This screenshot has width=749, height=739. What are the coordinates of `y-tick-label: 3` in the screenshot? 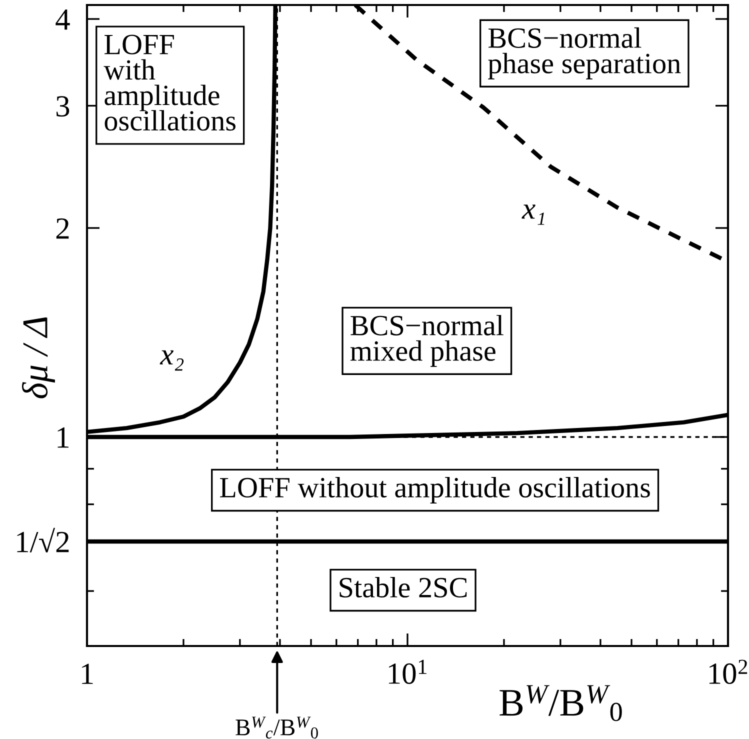 It's located at (63, 106).